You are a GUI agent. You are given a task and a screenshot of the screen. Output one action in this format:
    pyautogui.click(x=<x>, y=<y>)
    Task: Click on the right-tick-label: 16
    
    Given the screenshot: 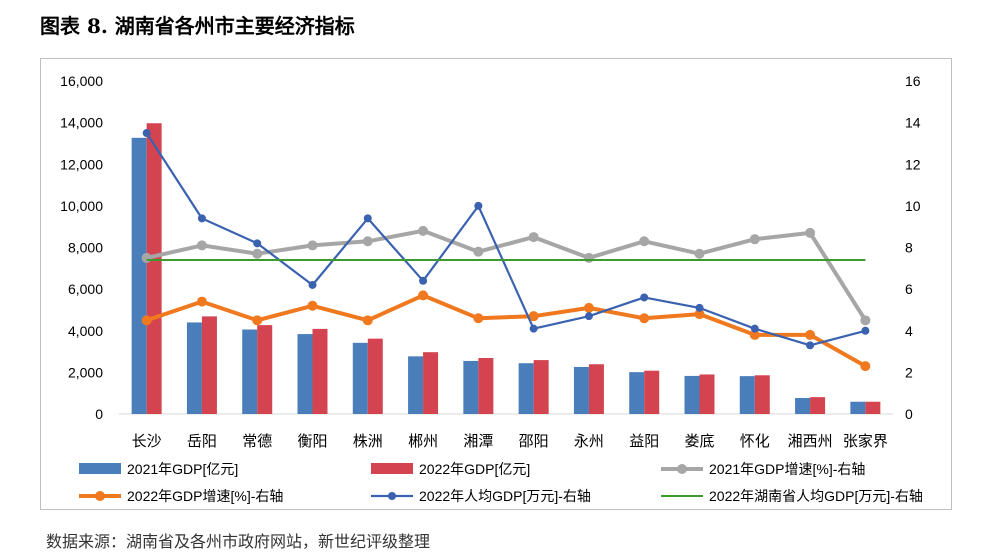 What is the action you would take?
    pyautogui.click(x=913, y=81)
    